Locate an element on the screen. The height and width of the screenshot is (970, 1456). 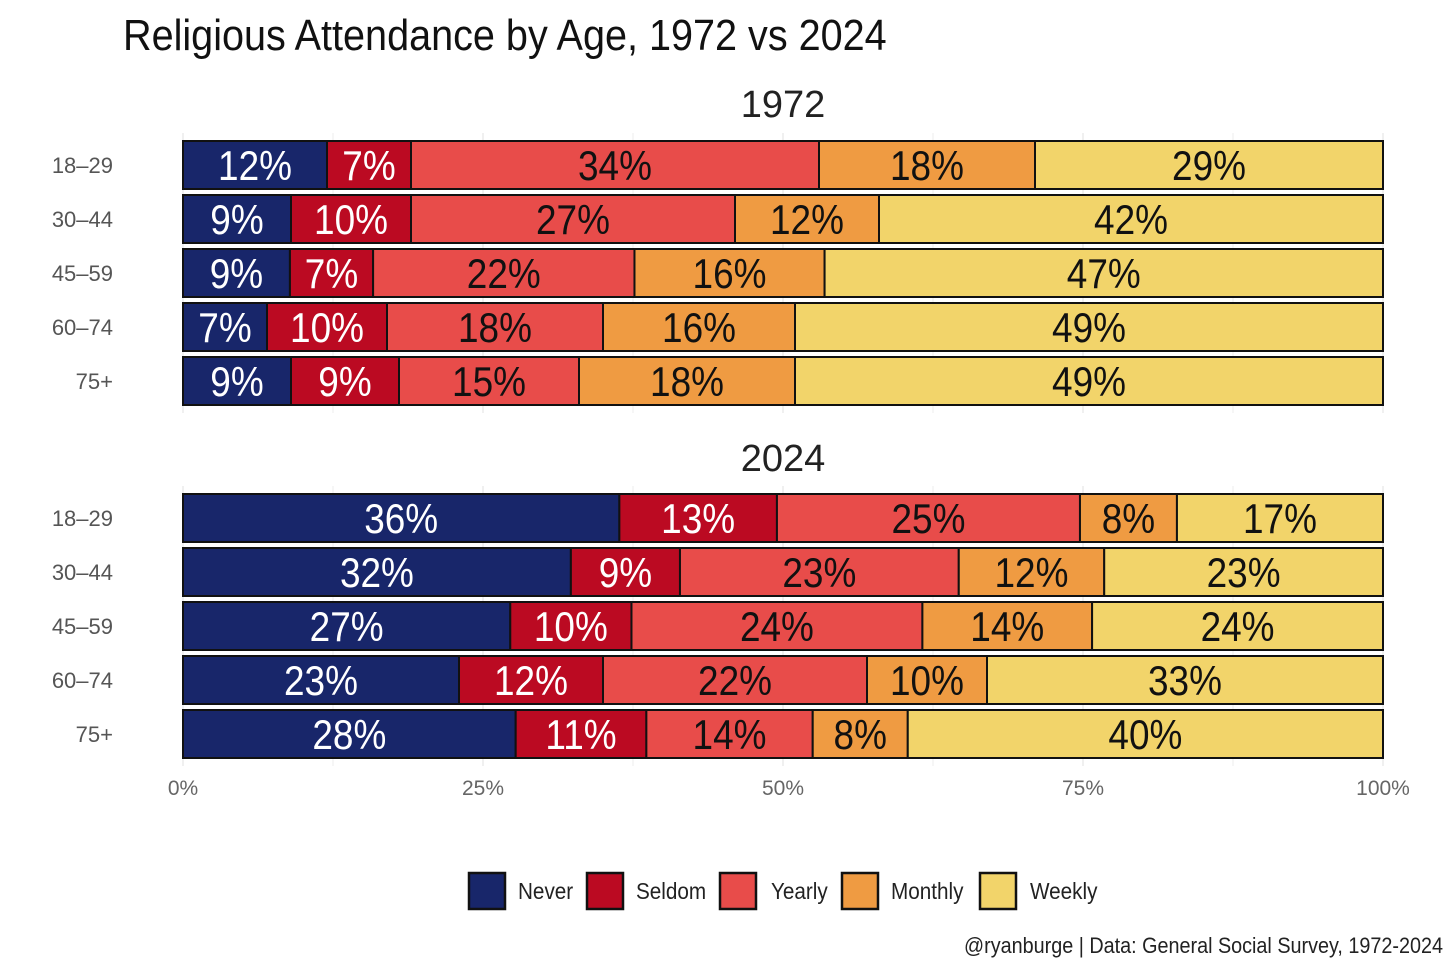
facet-title: 2024 is located at coordinates (783, 459).